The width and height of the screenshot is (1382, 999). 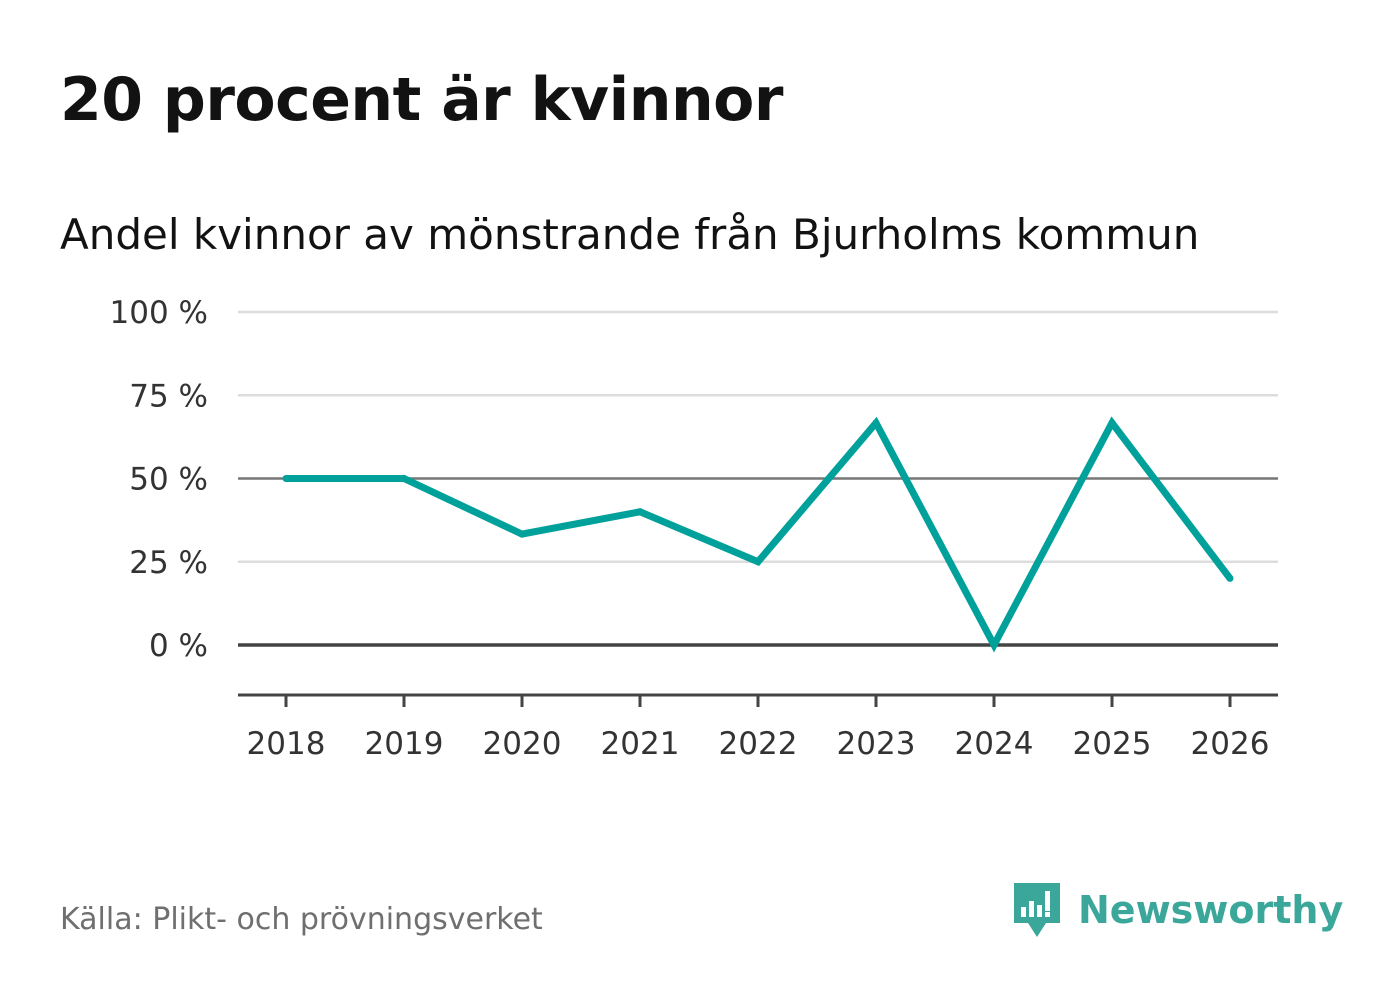 What do you see at coordinates (876, 744) in the screenshot?
I see `x-tick-label: 2023` at bounding box center [876, 744].